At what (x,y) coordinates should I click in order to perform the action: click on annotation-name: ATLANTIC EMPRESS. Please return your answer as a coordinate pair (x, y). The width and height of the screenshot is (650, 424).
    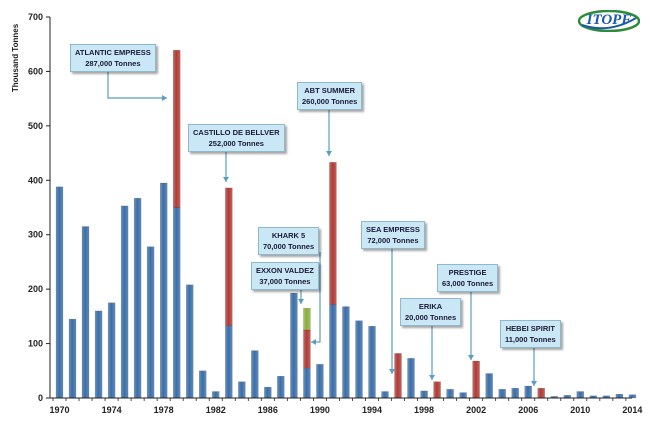
    Looking at the image, I should click on (113, 52).